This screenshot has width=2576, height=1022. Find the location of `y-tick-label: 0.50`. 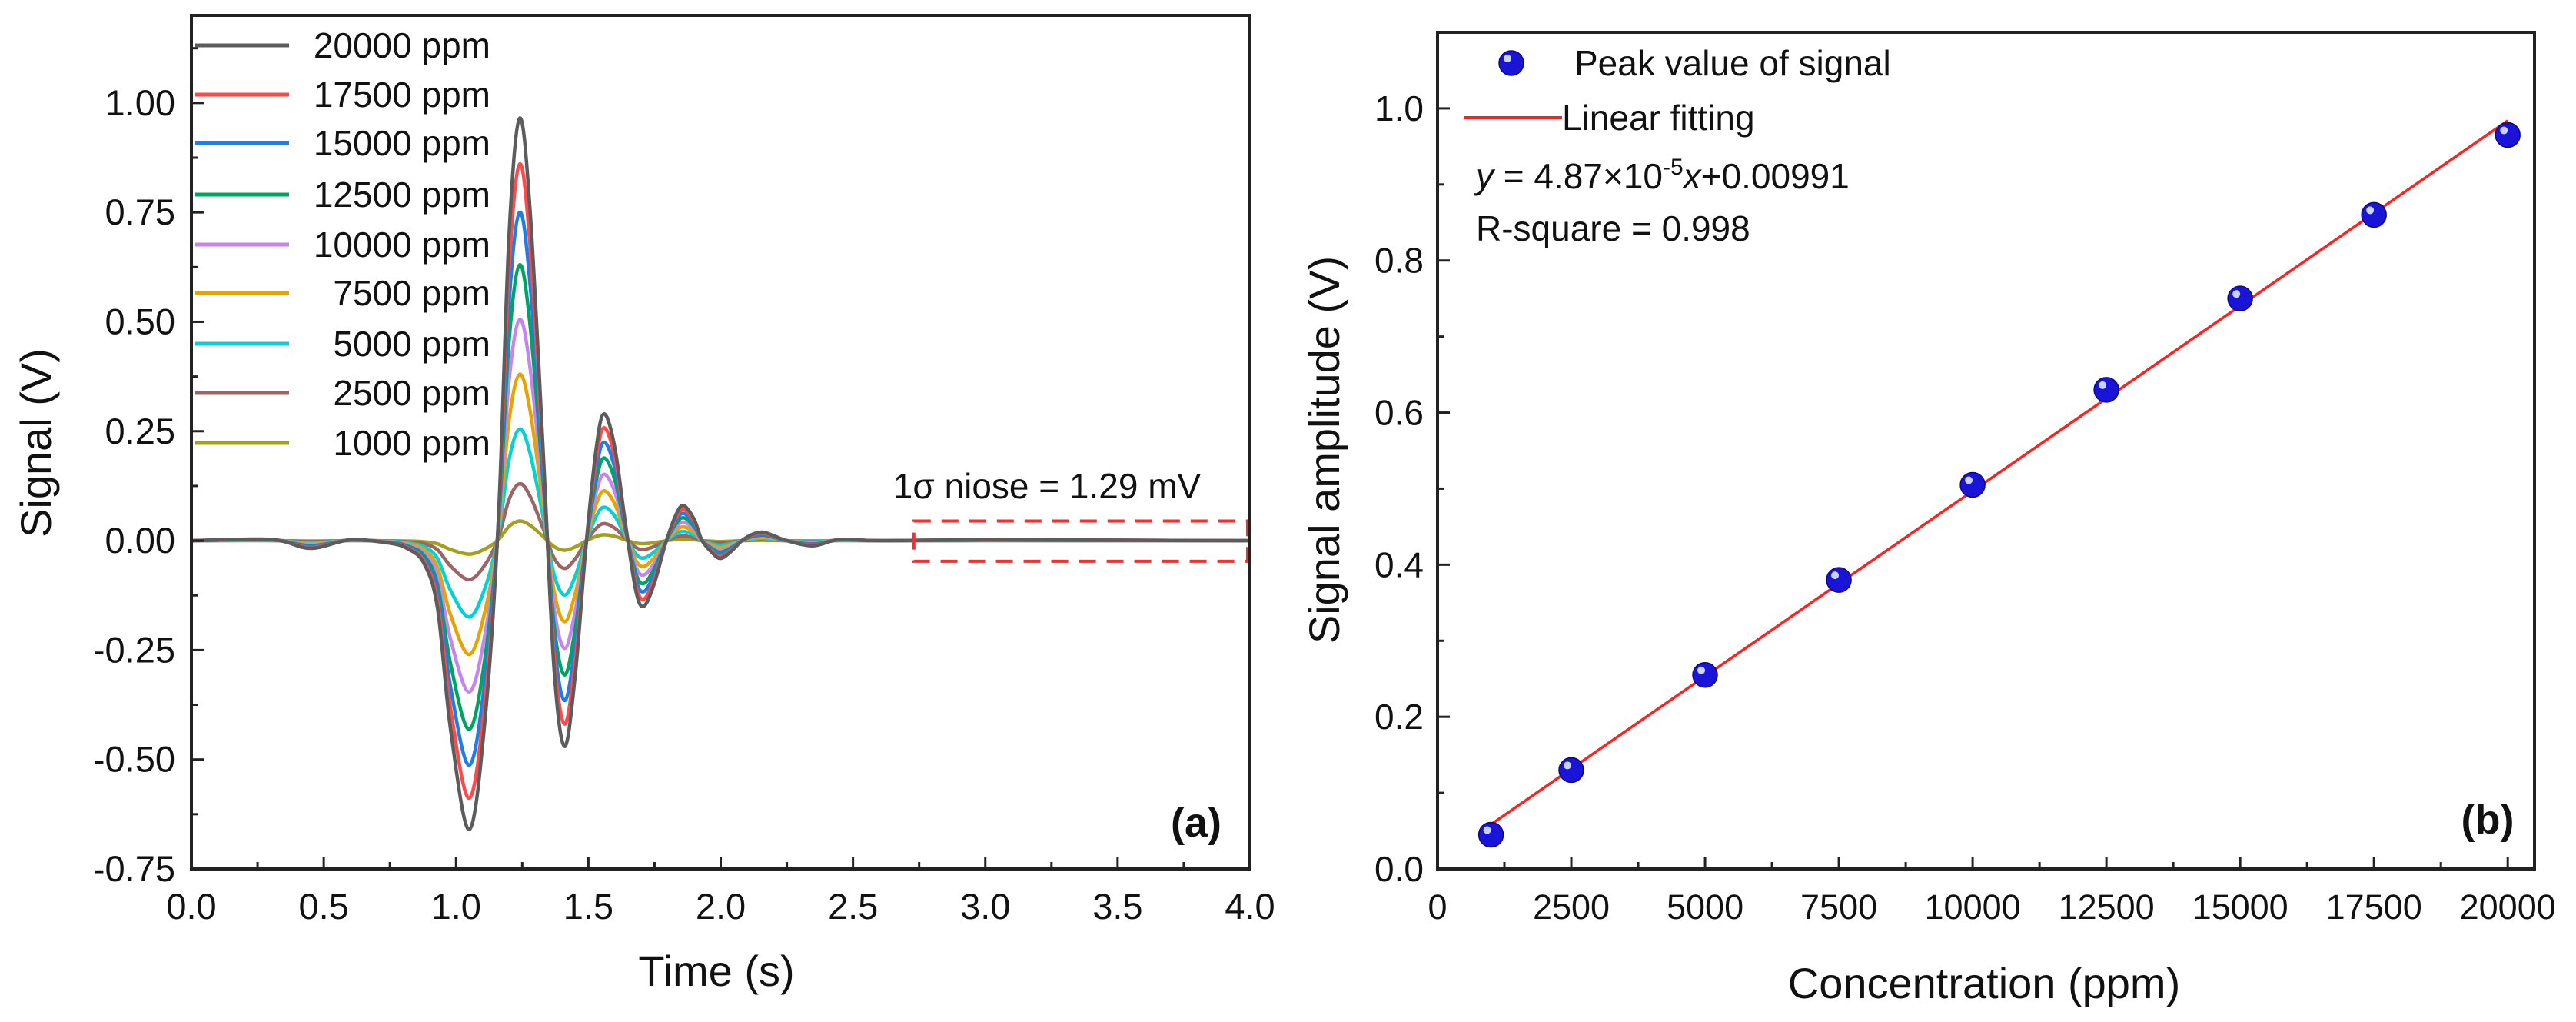

y-tick-label: 0.50 is located at coordinates (140, 321).